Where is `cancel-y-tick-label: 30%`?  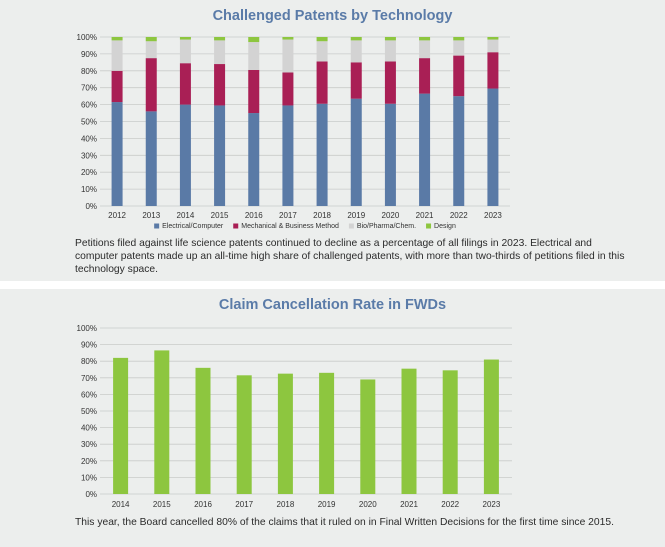
cancel-y-tick-label: 30% is located at coordinates (89, 444).